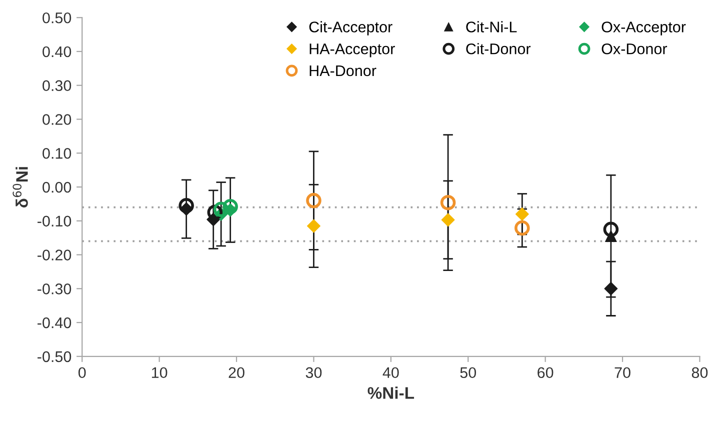  Describe the element at coordinates (343, 71) in the screenshot. I see `legend-label: HA-Donor` at that location.